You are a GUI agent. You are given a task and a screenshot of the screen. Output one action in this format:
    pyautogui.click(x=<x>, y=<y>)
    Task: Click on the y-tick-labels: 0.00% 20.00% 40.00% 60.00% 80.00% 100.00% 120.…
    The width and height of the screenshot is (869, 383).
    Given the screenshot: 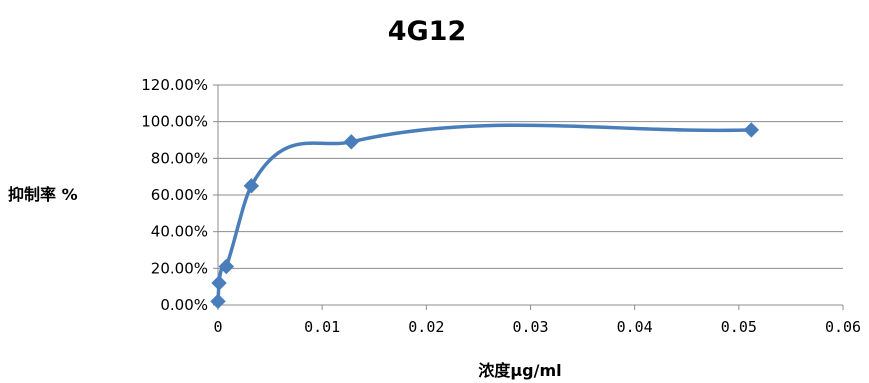 What is the action you would take?
    pyautogui.click(x=174, y=195)
    